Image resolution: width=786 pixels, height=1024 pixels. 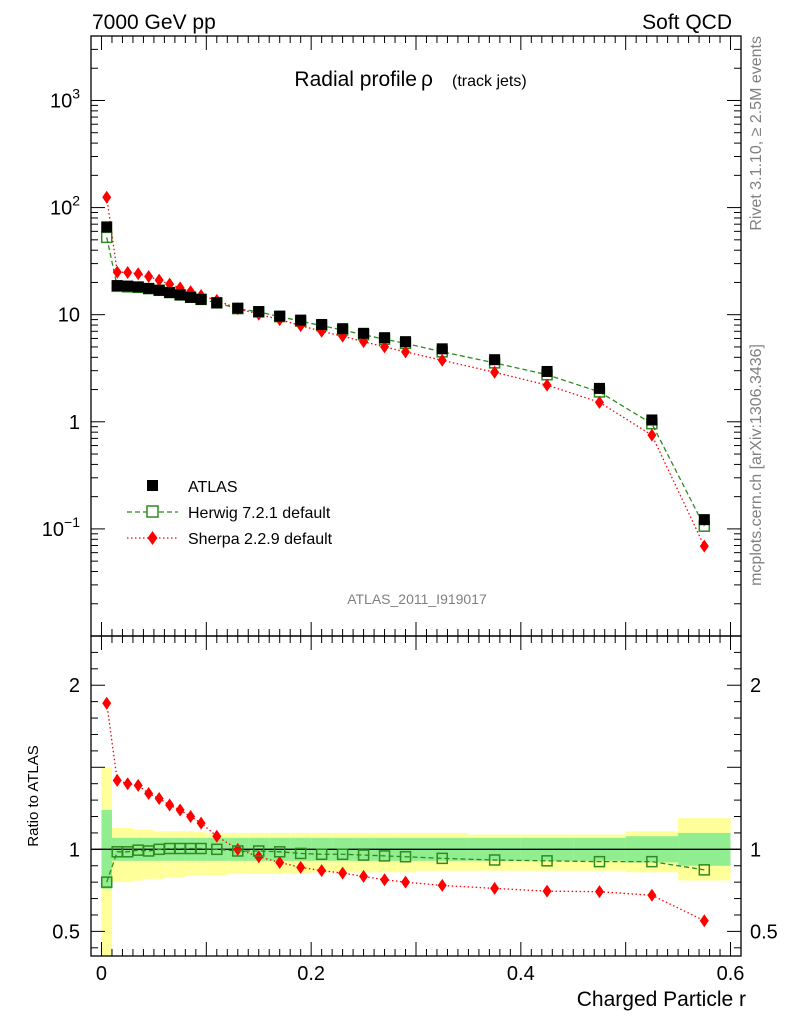 What do you see at coordinates (101, 974) in the screenshot?
I see `ratio-xtick-label: 0` at bounding box center [101, 974].